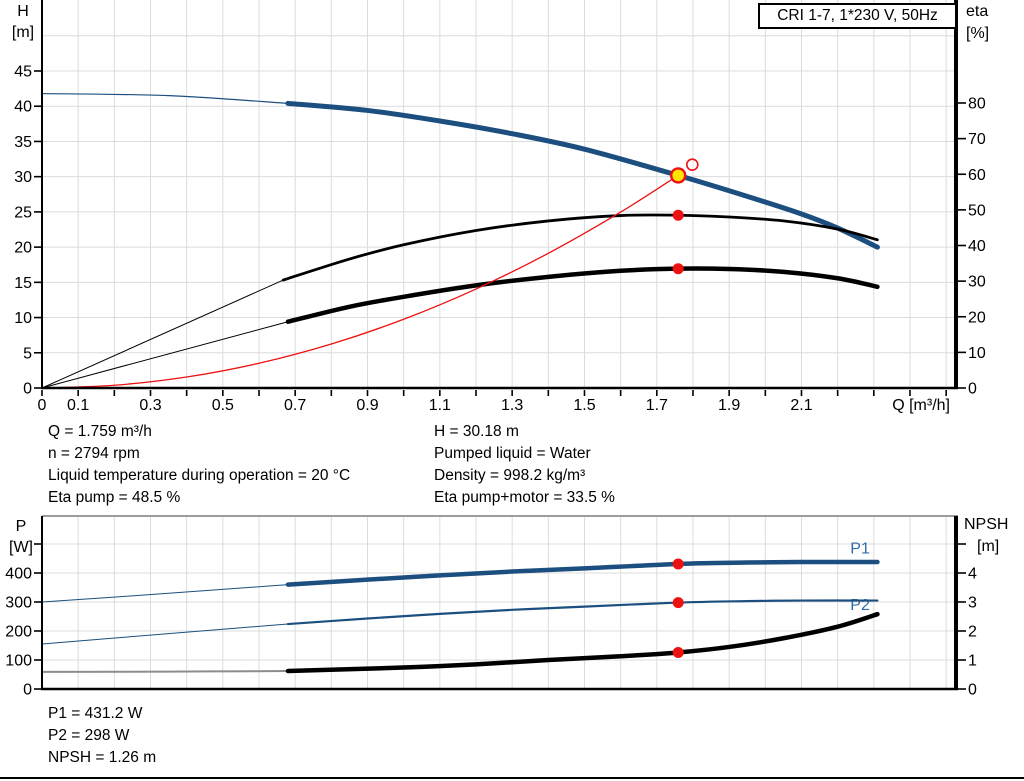 This screenshot has height=781, width=1024. What do you see at coordinates (23, 177) in the screenshot?
I see `y-left-tick-label: 30` at bounding box center [23, 177].